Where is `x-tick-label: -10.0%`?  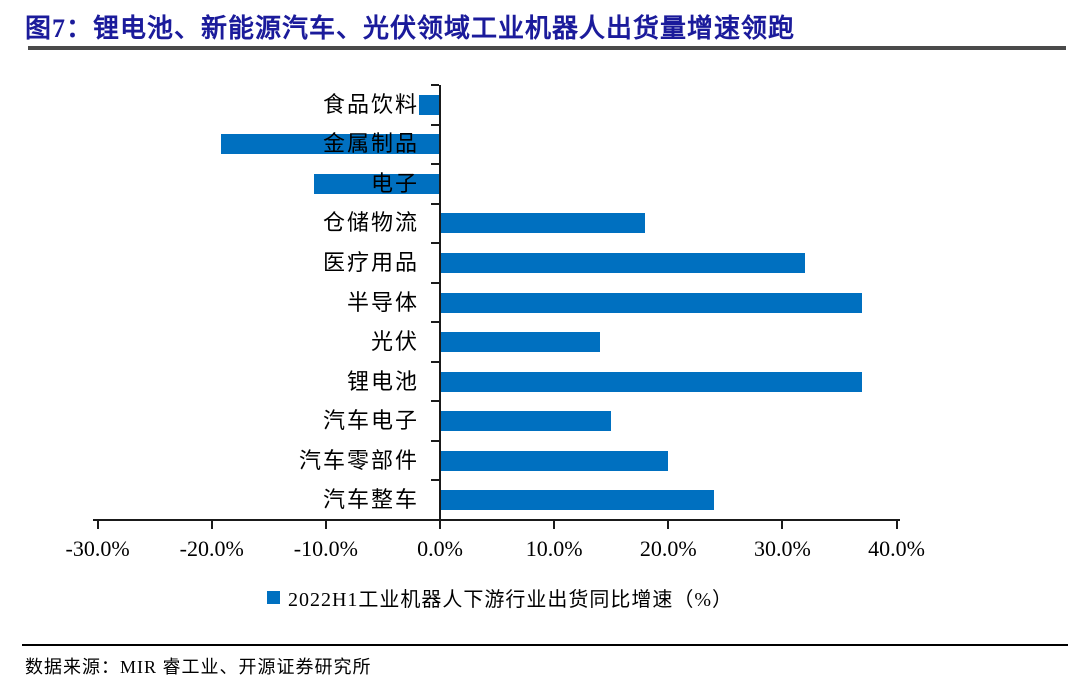 x-tick-label: -10.0% is located at coordinates (325, 548).